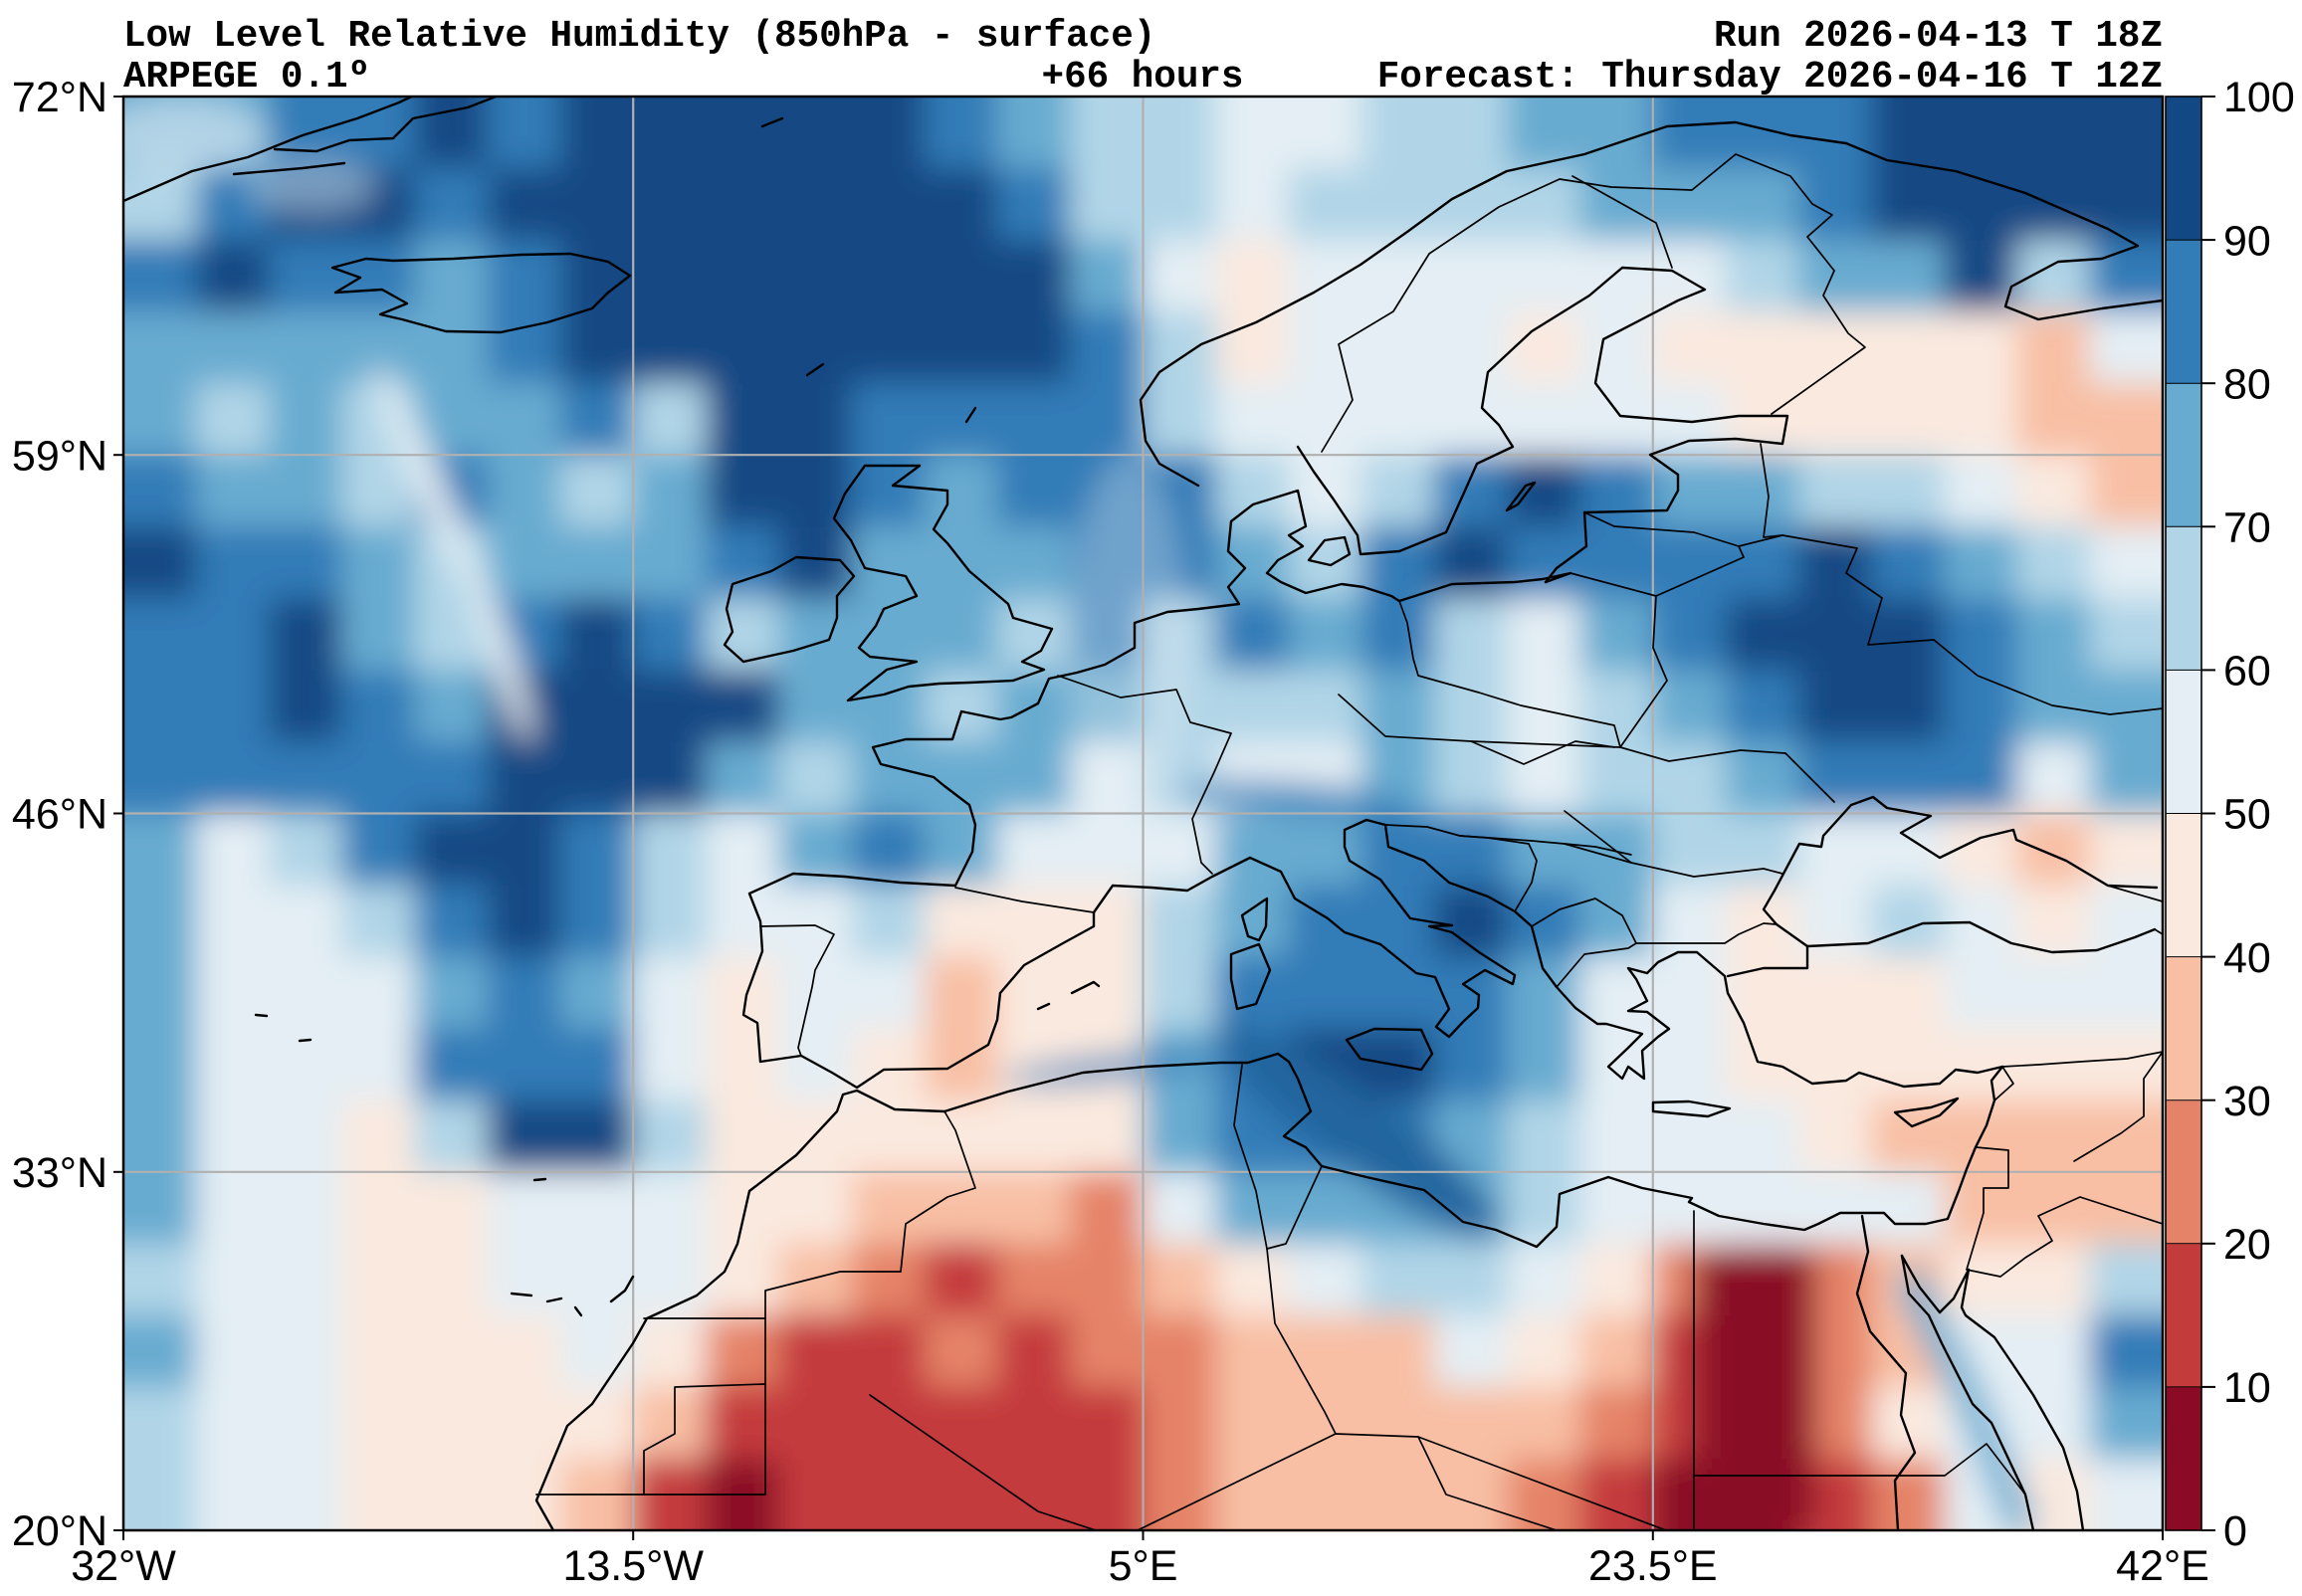 This screenshot has width=2302, height=1596. What do you see at coordinates (2247, 1102) in the screenshot?
I see `svg-text: 30` at bounding box center [2247, 1102].